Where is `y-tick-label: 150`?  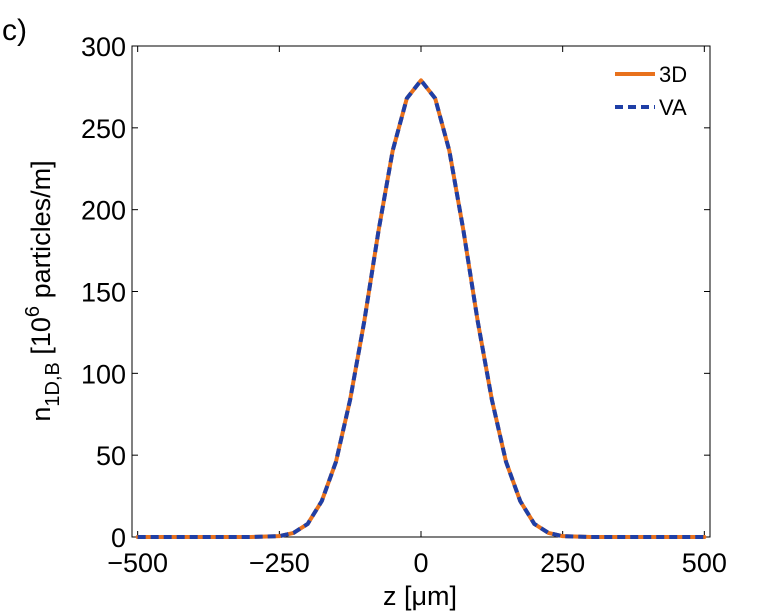 y-tick-label: 150 is located at coordinates (103, 293).